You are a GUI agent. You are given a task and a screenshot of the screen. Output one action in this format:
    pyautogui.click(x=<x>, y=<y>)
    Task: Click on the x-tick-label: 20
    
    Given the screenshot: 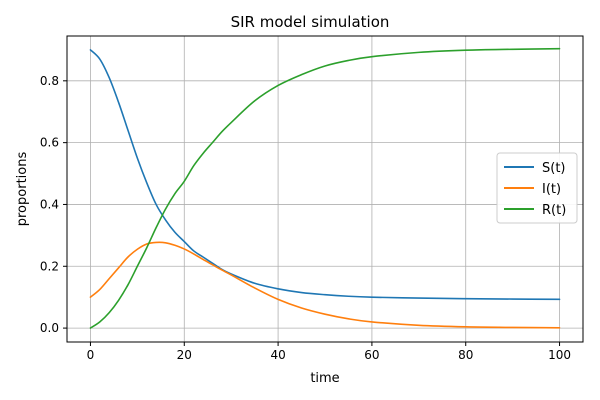 What is the action you would take?
    pyautogui.click(x=184, y=355)
    